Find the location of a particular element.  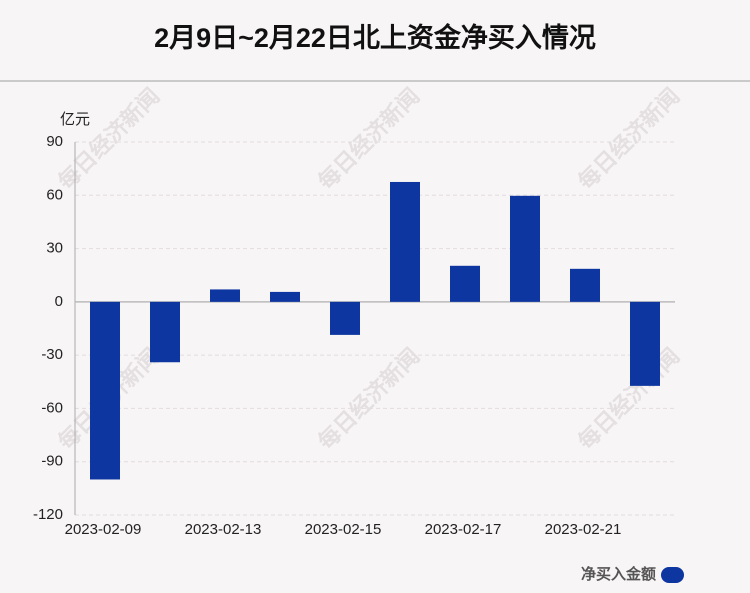

y-tick-label: -90 is located at coordinates (52, 461).